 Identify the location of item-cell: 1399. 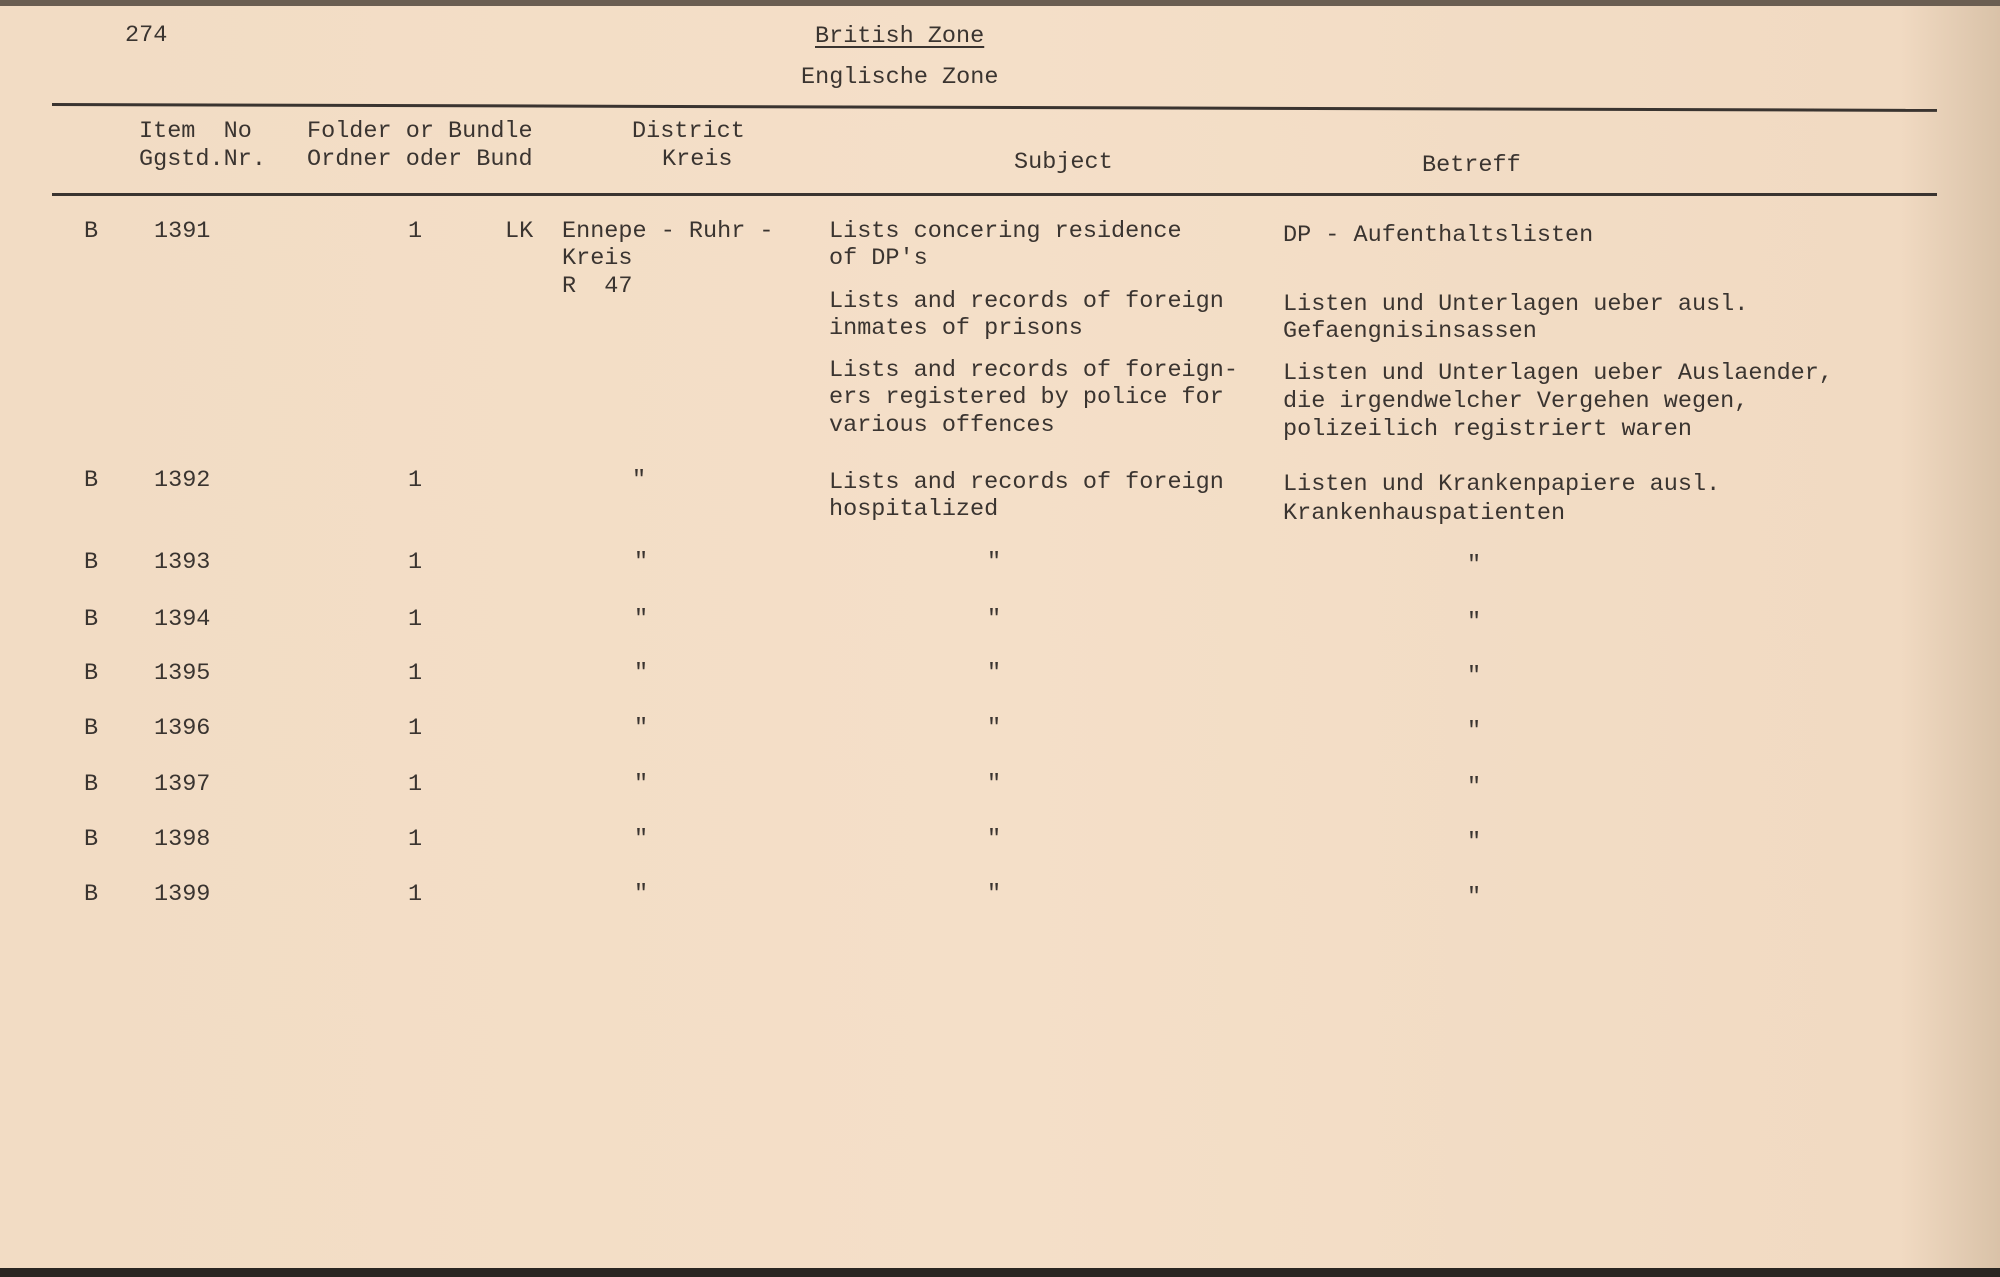
(182, 894).